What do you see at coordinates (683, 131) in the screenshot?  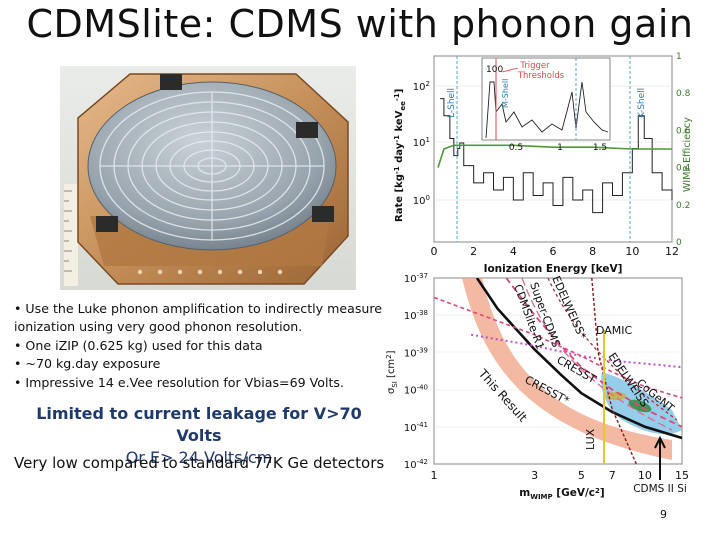 I see `y2-tick: 0.6` at bounding box center [683, 131].